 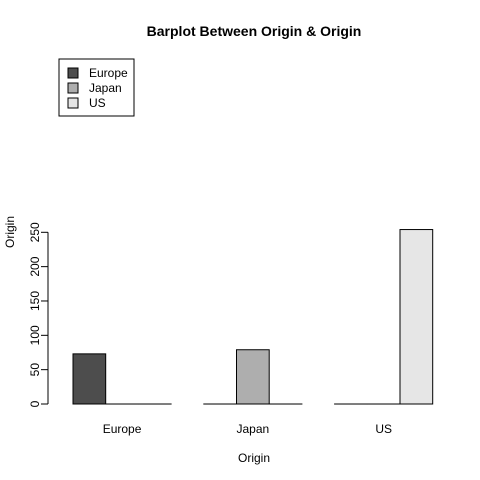 I want to click on chart-title: Barplot Between Origin & Origin, so click(x=254, y=31).